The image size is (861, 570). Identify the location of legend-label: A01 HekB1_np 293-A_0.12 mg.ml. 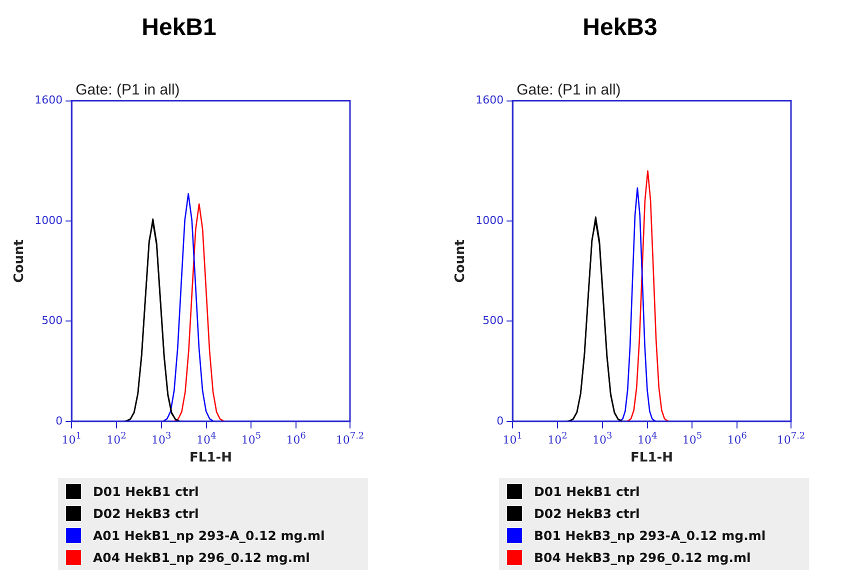
(209, 535).